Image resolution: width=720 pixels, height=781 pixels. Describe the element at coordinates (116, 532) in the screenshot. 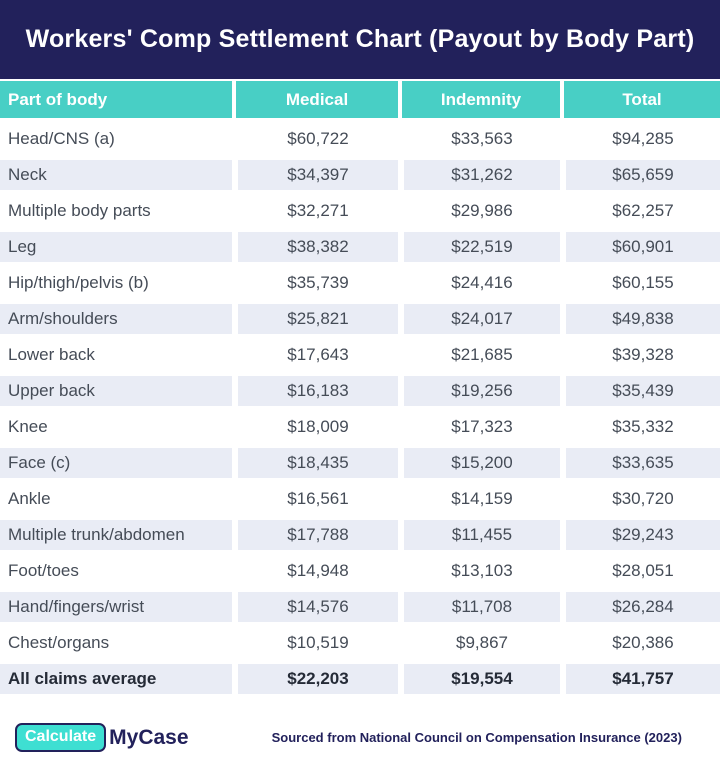

I see `body-part-cell: Multiple trunk/abdomen` at that location.